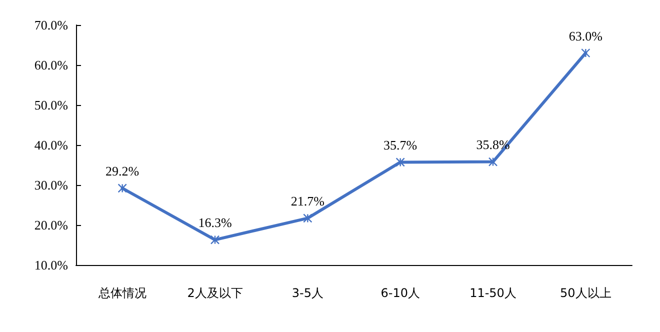 This screenshot has height=332, width=660. Describe the element at coordinates (51, 65) in the screenshot. I see `y-tick-label: 60.0%` at that location.